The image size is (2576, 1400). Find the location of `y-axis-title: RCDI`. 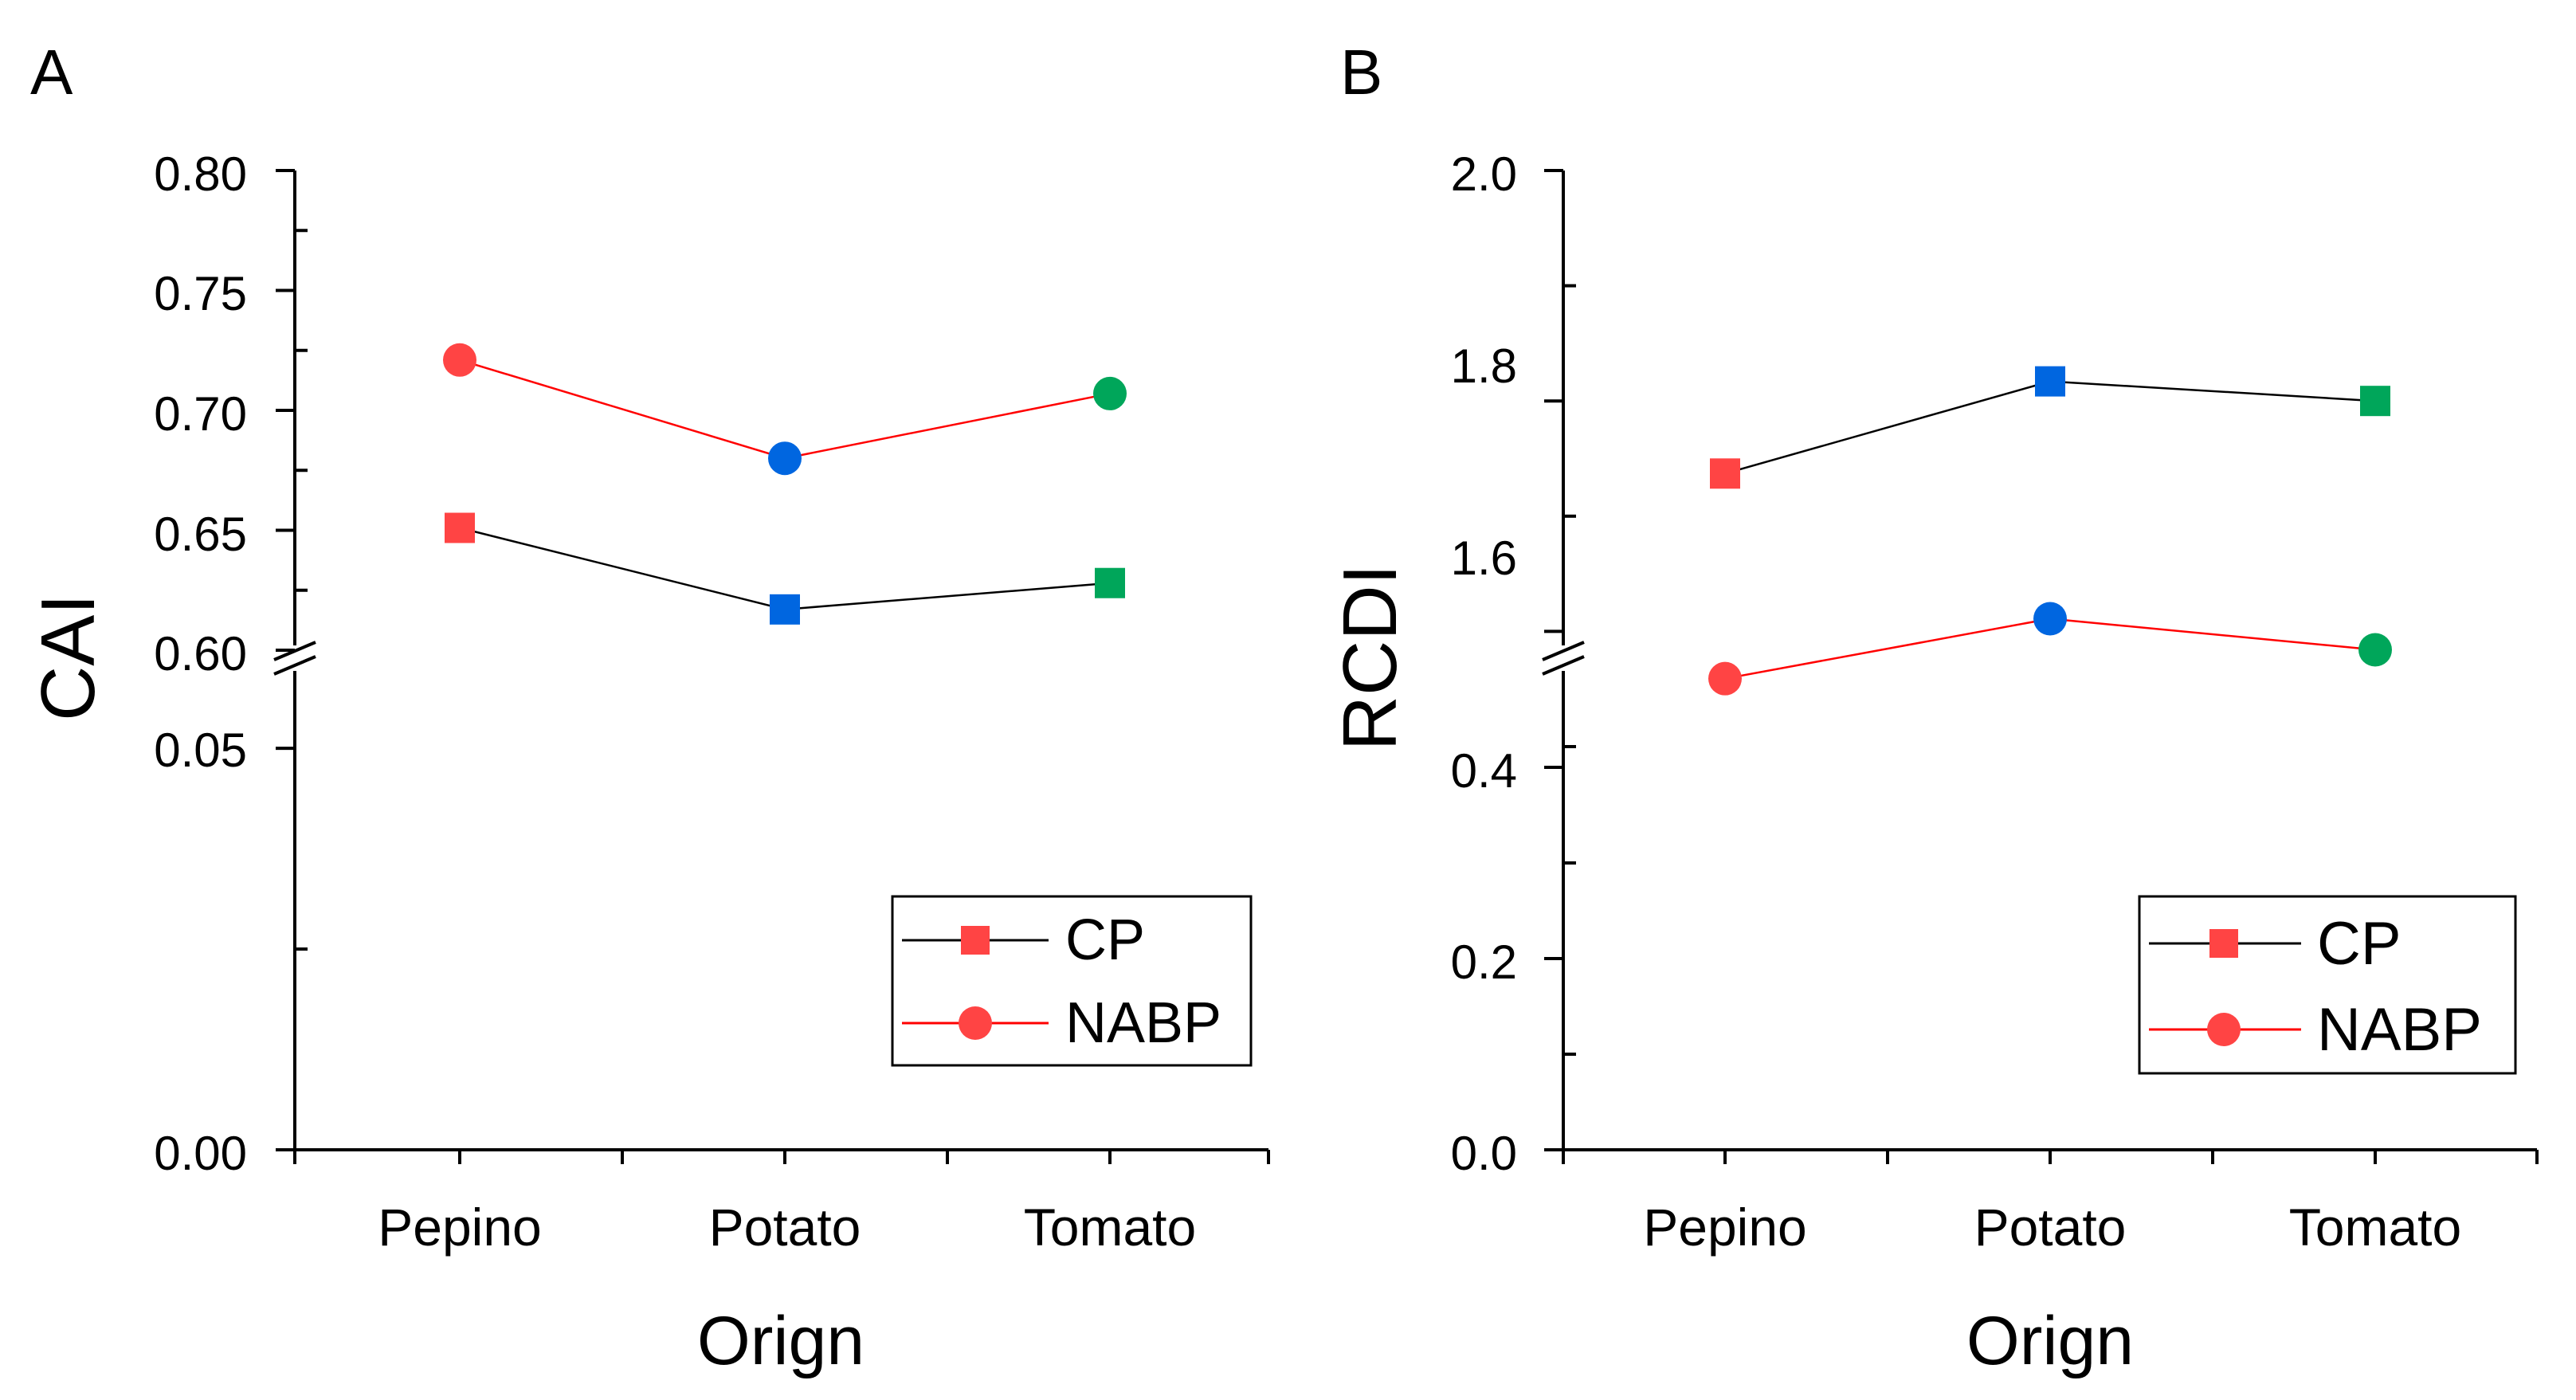

y-axis-title: RCDI is located at coordinates (1370, 657).